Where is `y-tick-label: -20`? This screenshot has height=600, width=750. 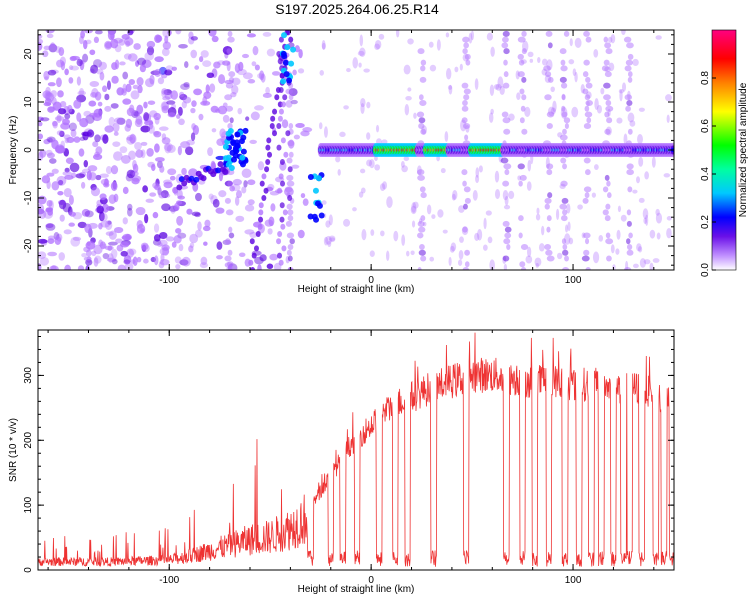 y-tick-label: -20 is located at coordinates (28, 245).